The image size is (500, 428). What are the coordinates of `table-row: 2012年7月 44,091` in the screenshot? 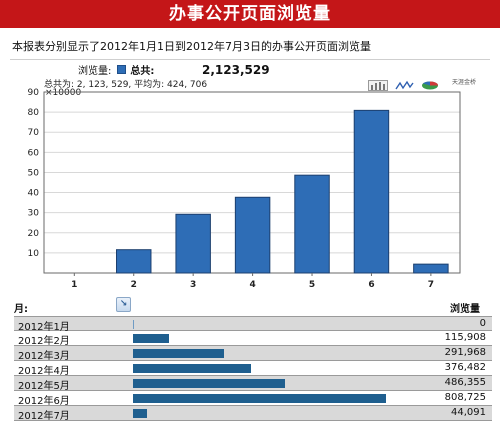 It's located at (253, 414).